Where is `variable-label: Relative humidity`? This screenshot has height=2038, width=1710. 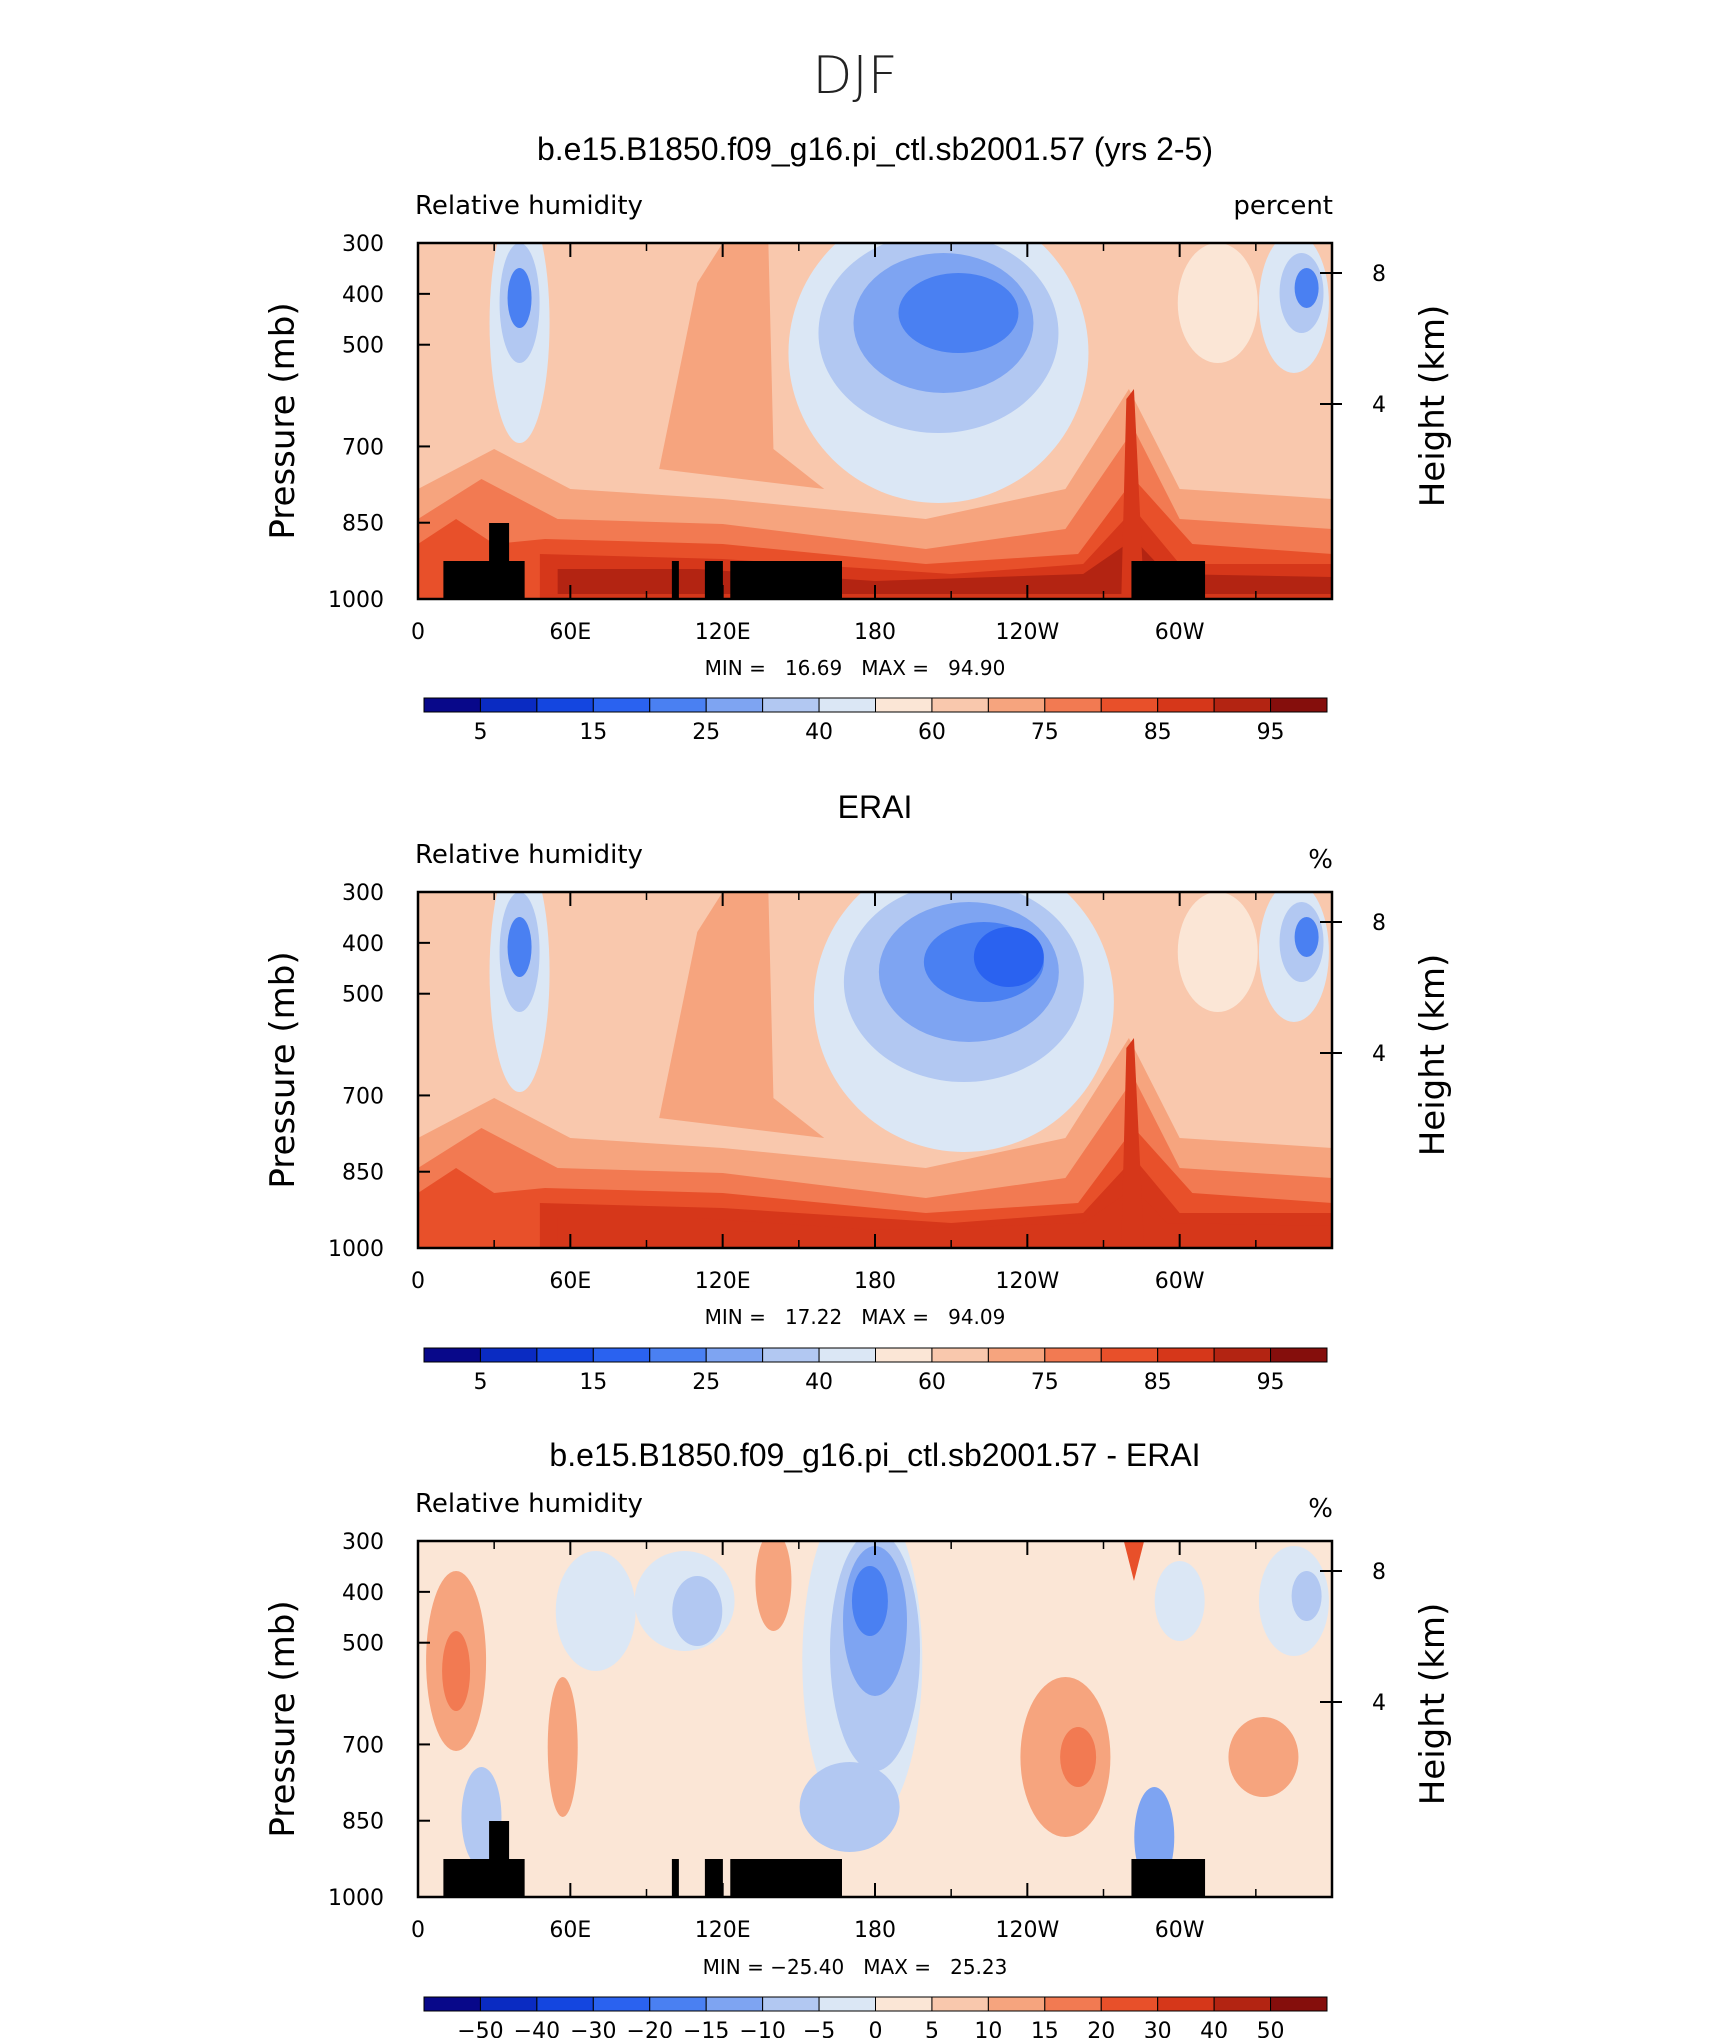
variable-label: Relative humidity is located at coordinates (529, 855).